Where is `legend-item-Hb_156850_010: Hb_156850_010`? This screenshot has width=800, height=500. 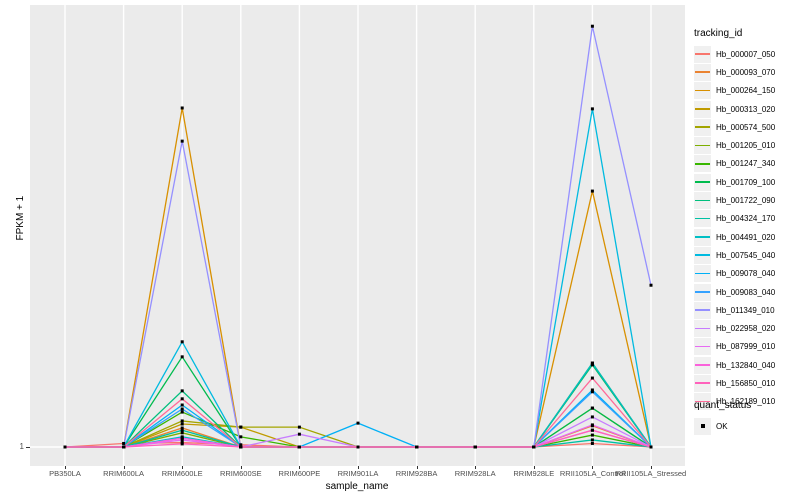
legend-item-Hb_156850_010: Hb_156850_010 is located at coordinates (747, 383).